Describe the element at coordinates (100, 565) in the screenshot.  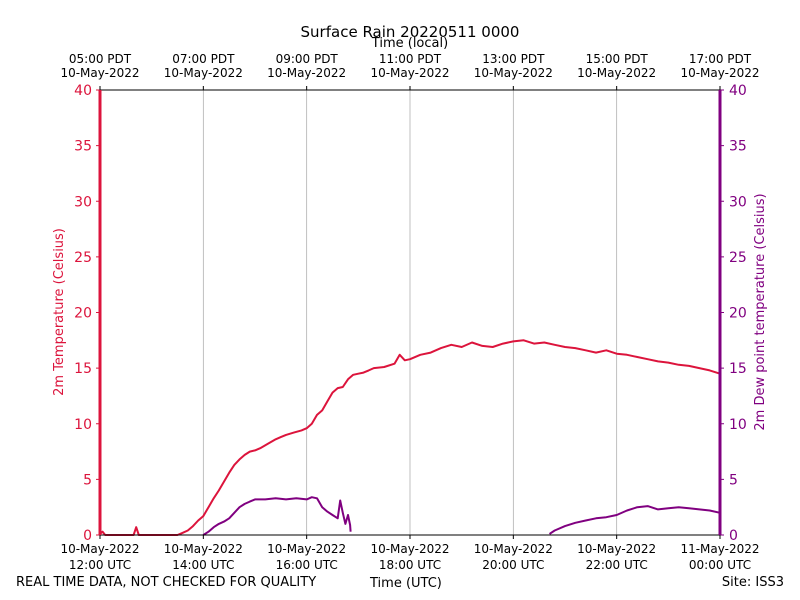
I see `x-tick-label-bottom: 12:00 UTC` at that location.